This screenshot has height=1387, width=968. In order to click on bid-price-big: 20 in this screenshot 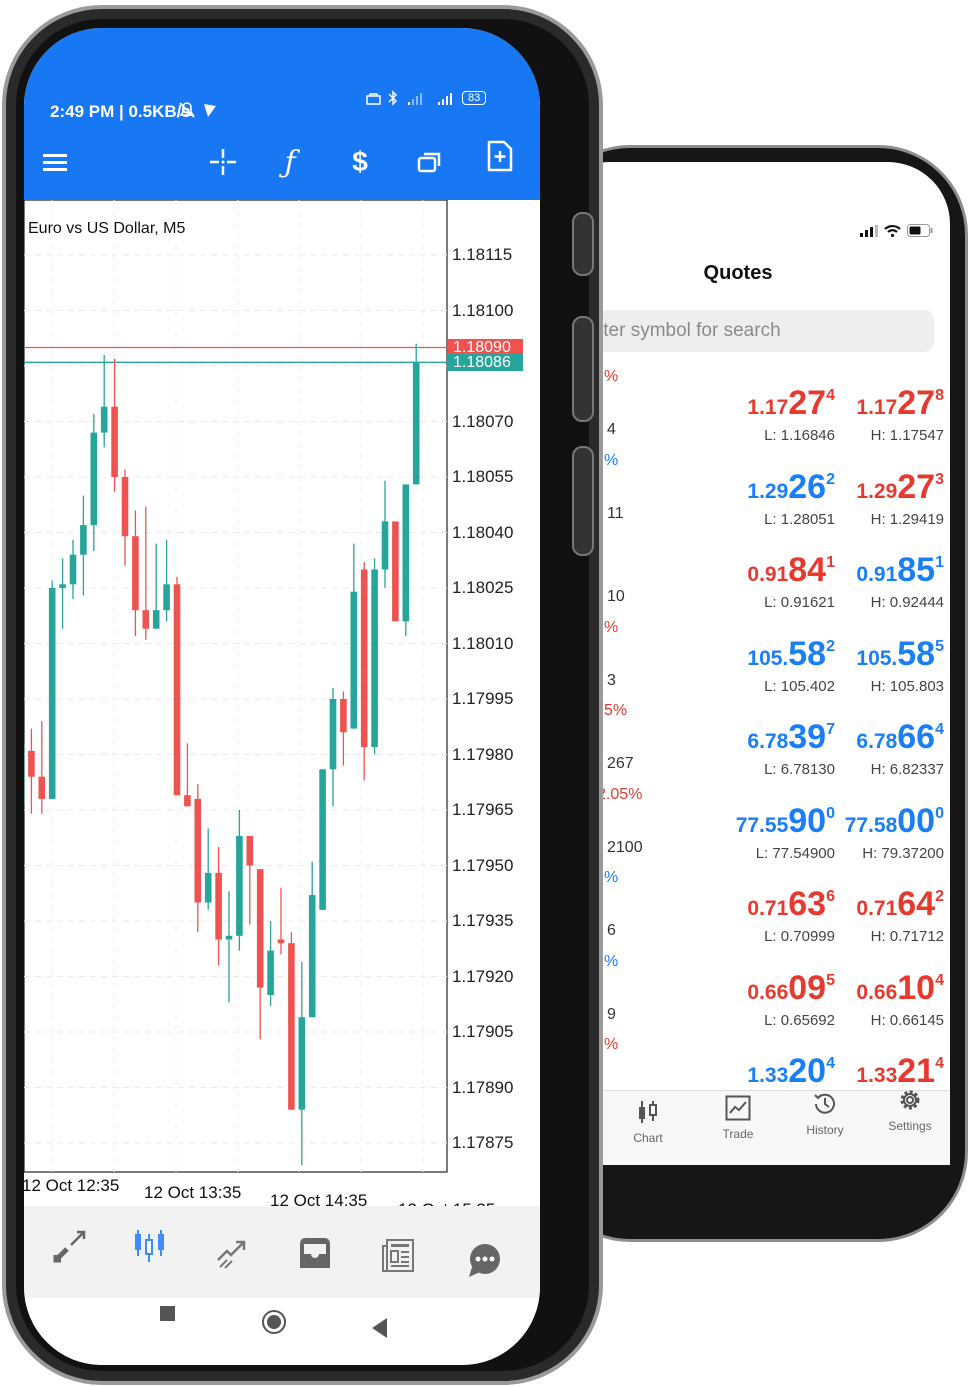, I will do `click(807, 1071)`.